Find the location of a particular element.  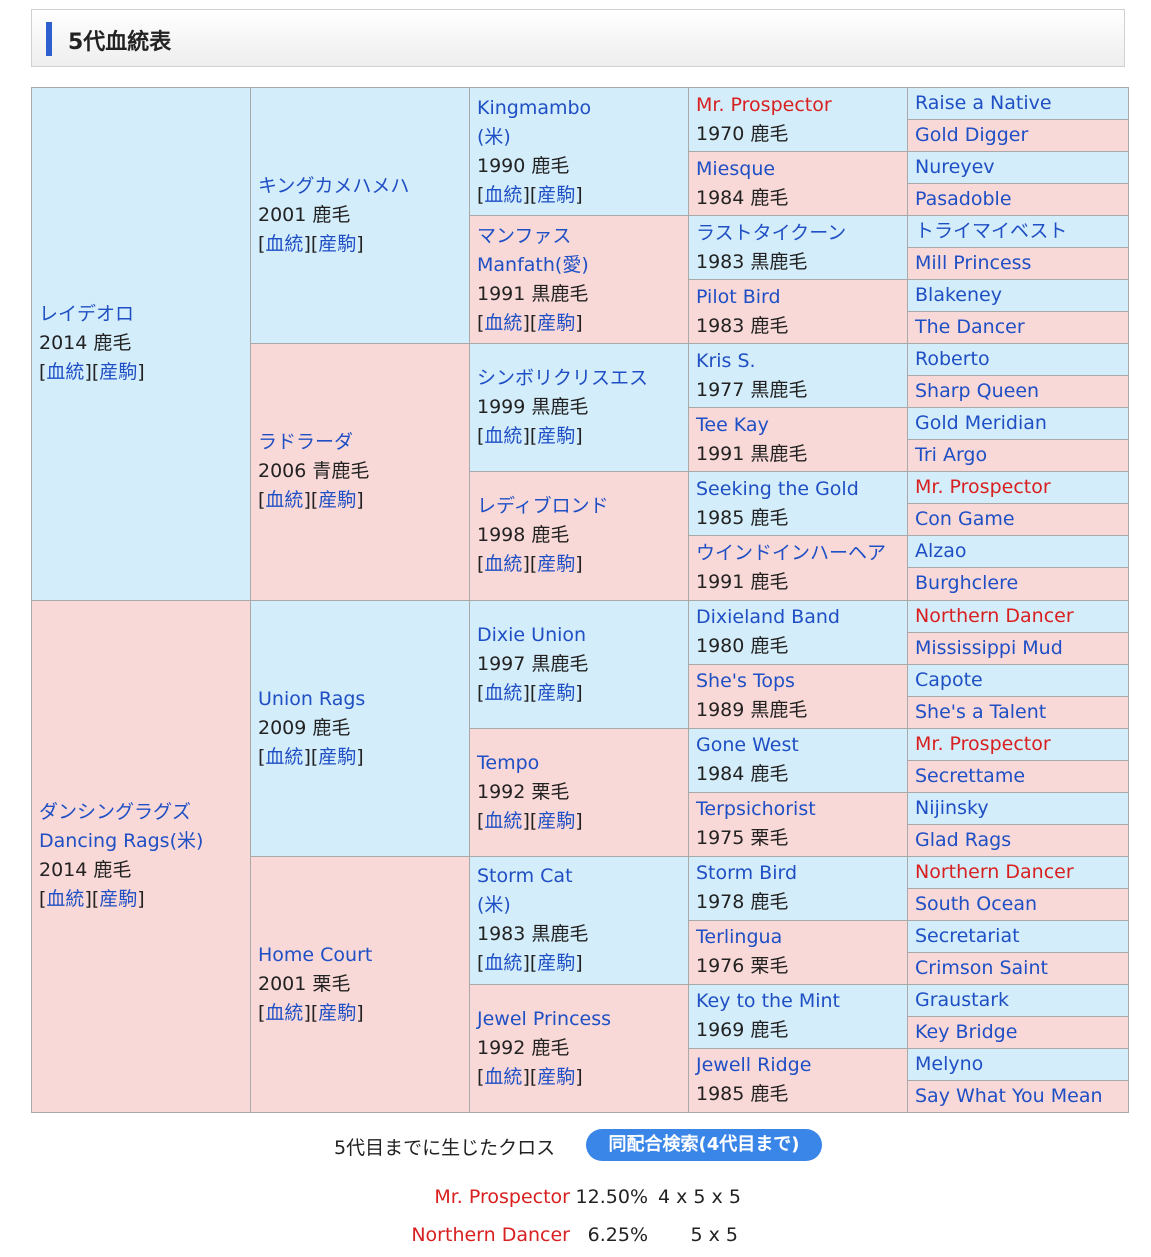

horse-name-link: Nureyev is located at coordinates (955, 167).